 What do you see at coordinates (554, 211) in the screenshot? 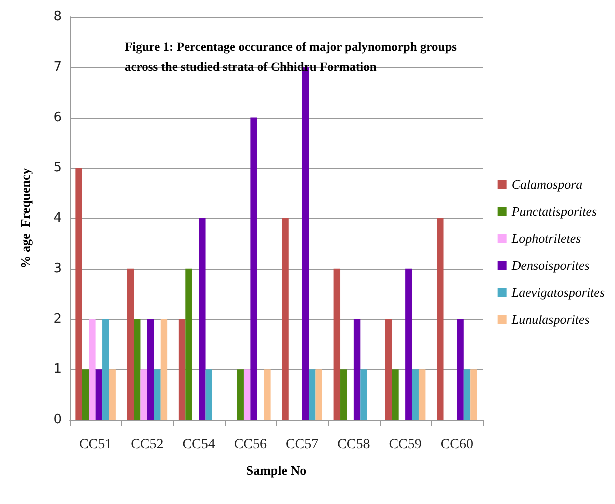
I see `legend-label: Punctatisporites` at bounding box center [554, 211].